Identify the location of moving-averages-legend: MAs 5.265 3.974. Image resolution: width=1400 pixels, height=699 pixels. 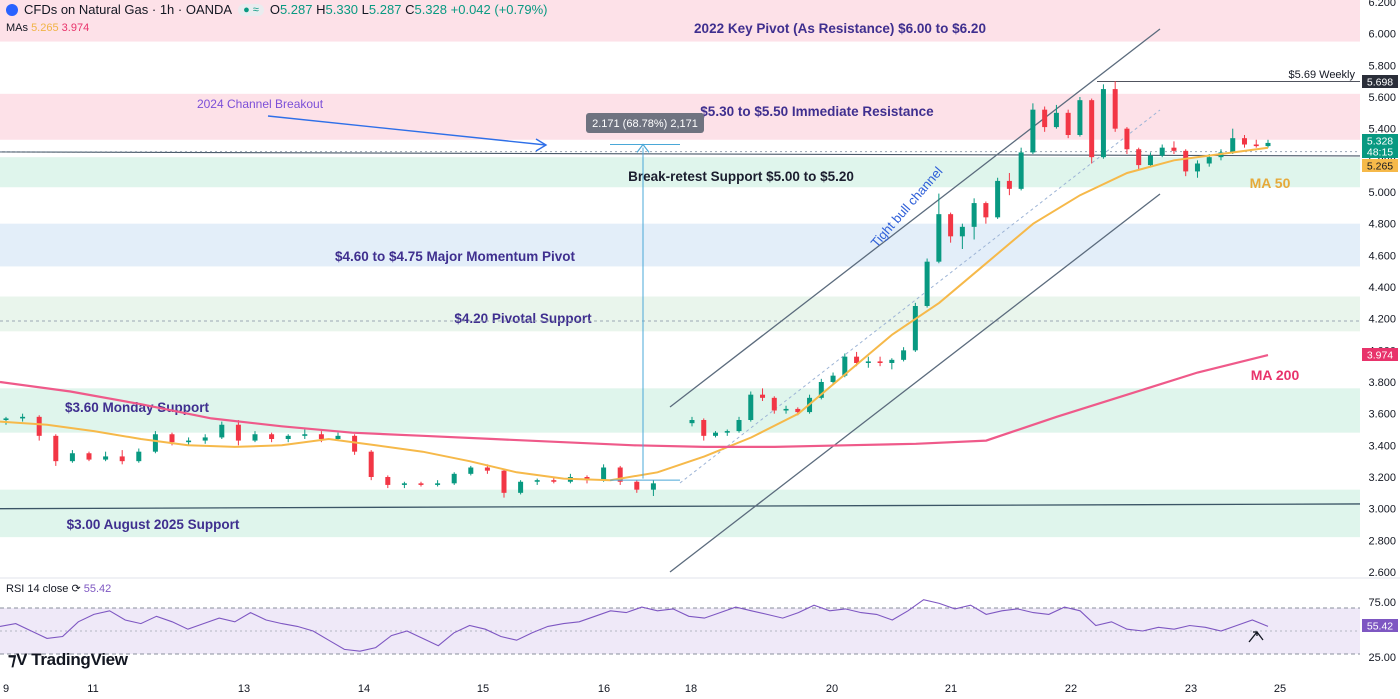
(47, 28).